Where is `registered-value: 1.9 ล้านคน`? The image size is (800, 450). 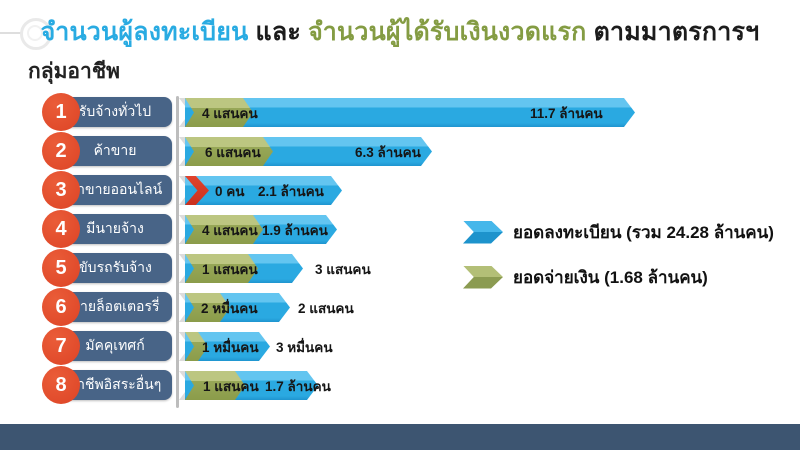
registered-value: 1.9 ล้านคน is located at coordinates (295, 230).